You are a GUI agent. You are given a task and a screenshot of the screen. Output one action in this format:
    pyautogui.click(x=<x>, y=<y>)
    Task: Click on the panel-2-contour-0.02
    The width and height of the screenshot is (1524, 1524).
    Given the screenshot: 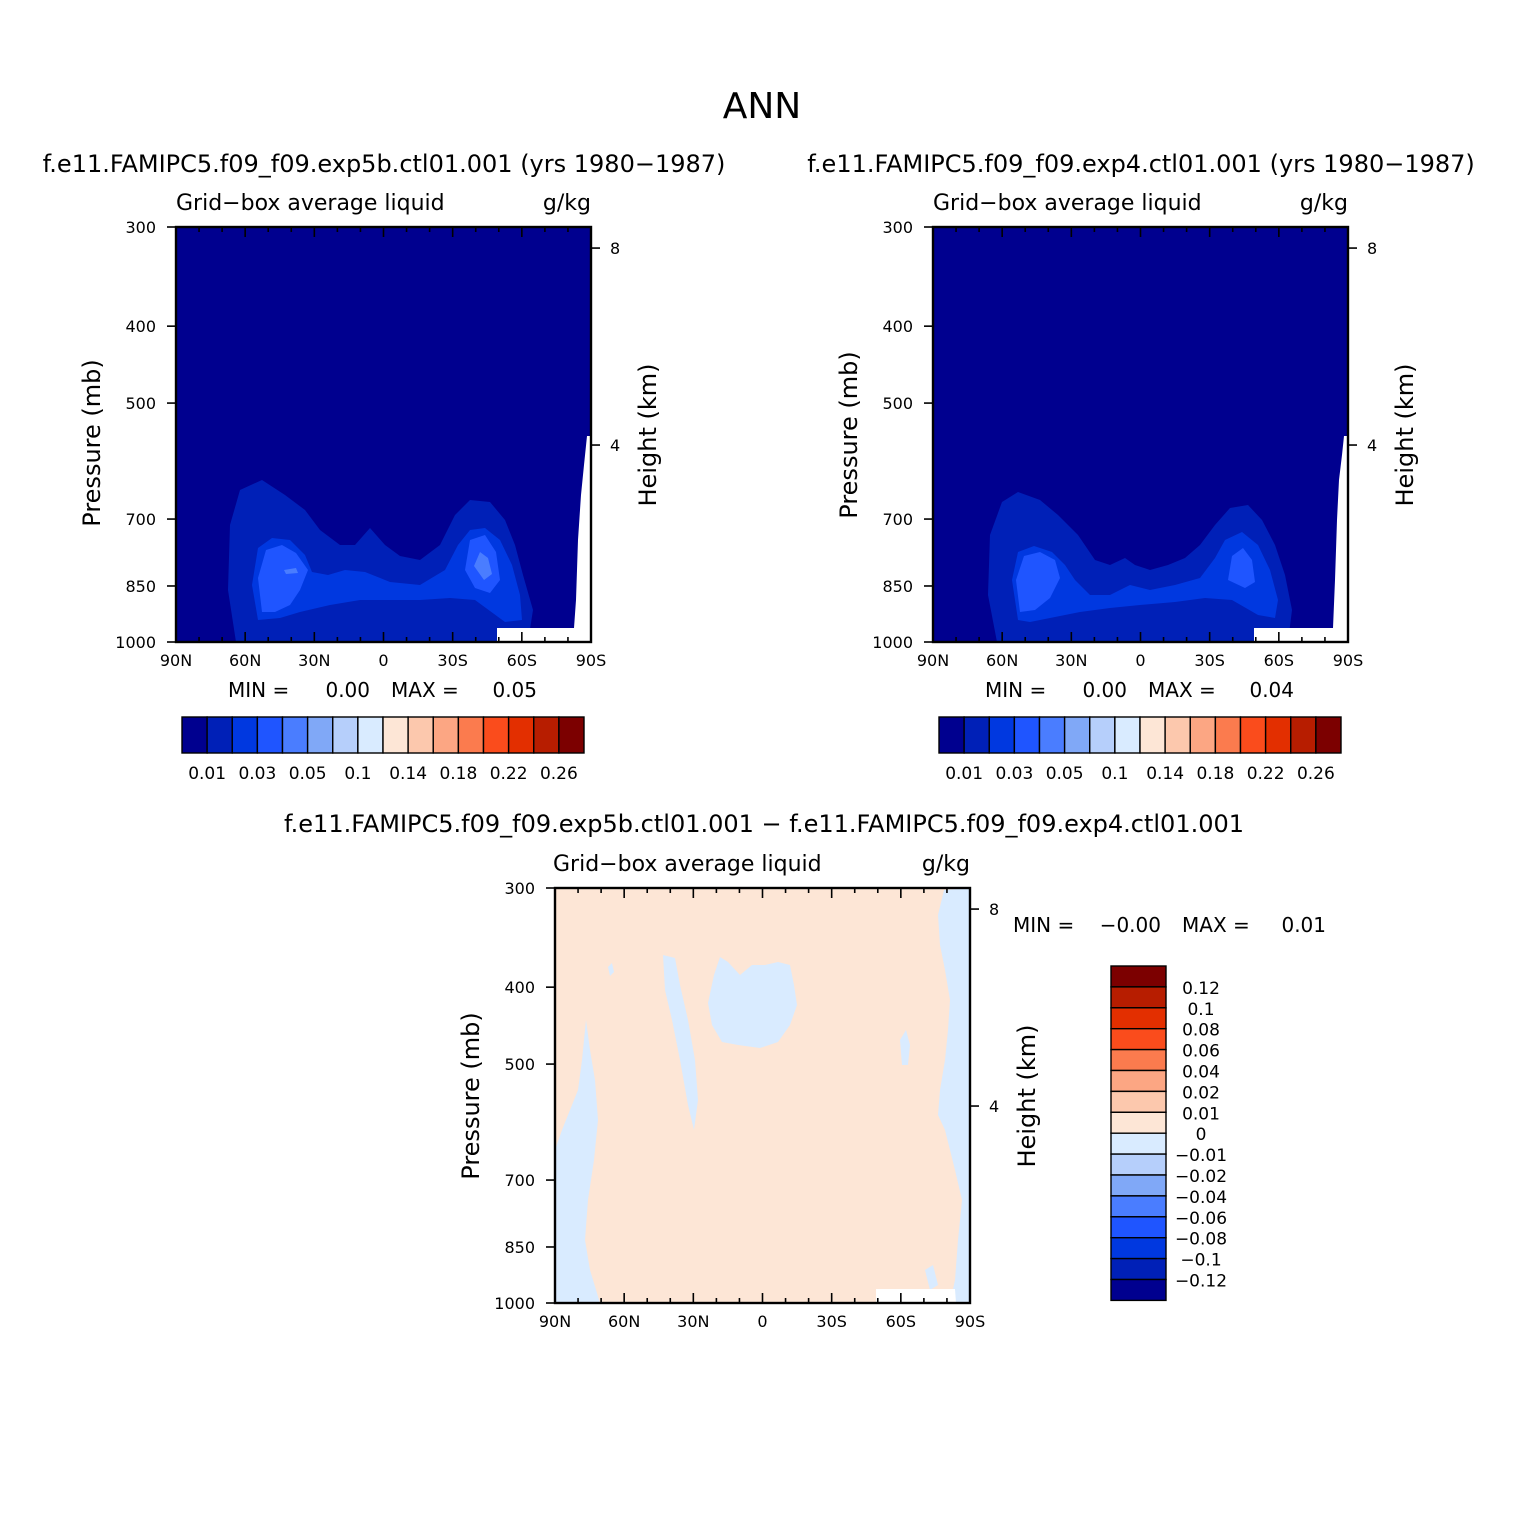 What is the action you would take?
    pyautogui.click(x=1145, y=577)
    